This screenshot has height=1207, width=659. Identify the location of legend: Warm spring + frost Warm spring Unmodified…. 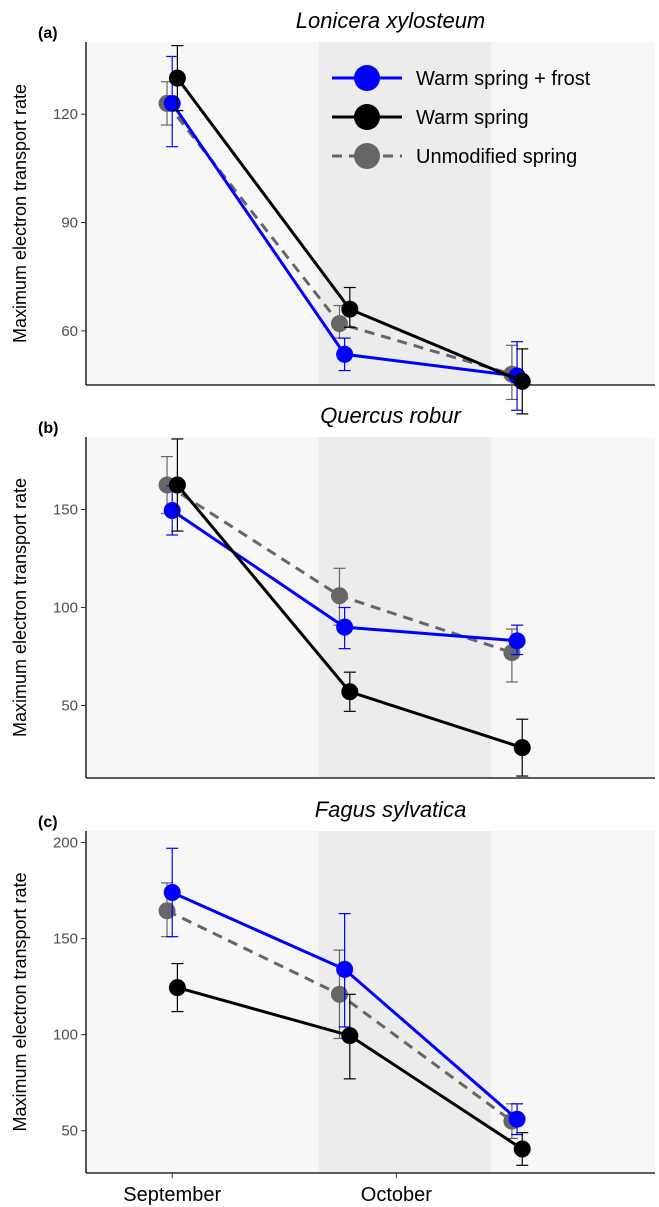
(461, 117).